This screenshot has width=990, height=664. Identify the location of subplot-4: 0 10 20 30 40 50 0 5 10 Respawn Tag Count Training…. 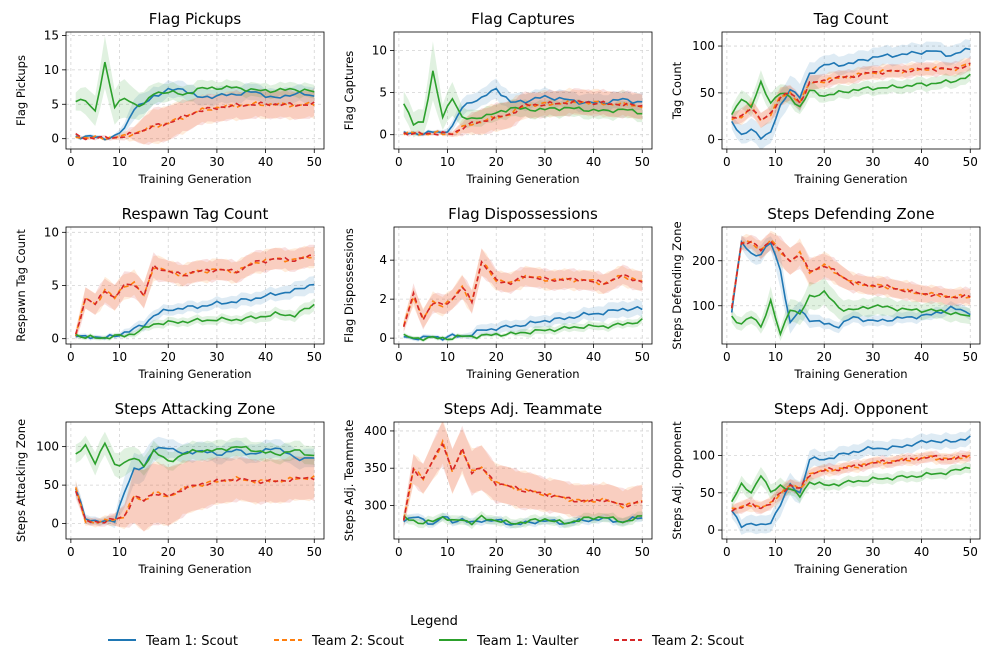
(169, 293).